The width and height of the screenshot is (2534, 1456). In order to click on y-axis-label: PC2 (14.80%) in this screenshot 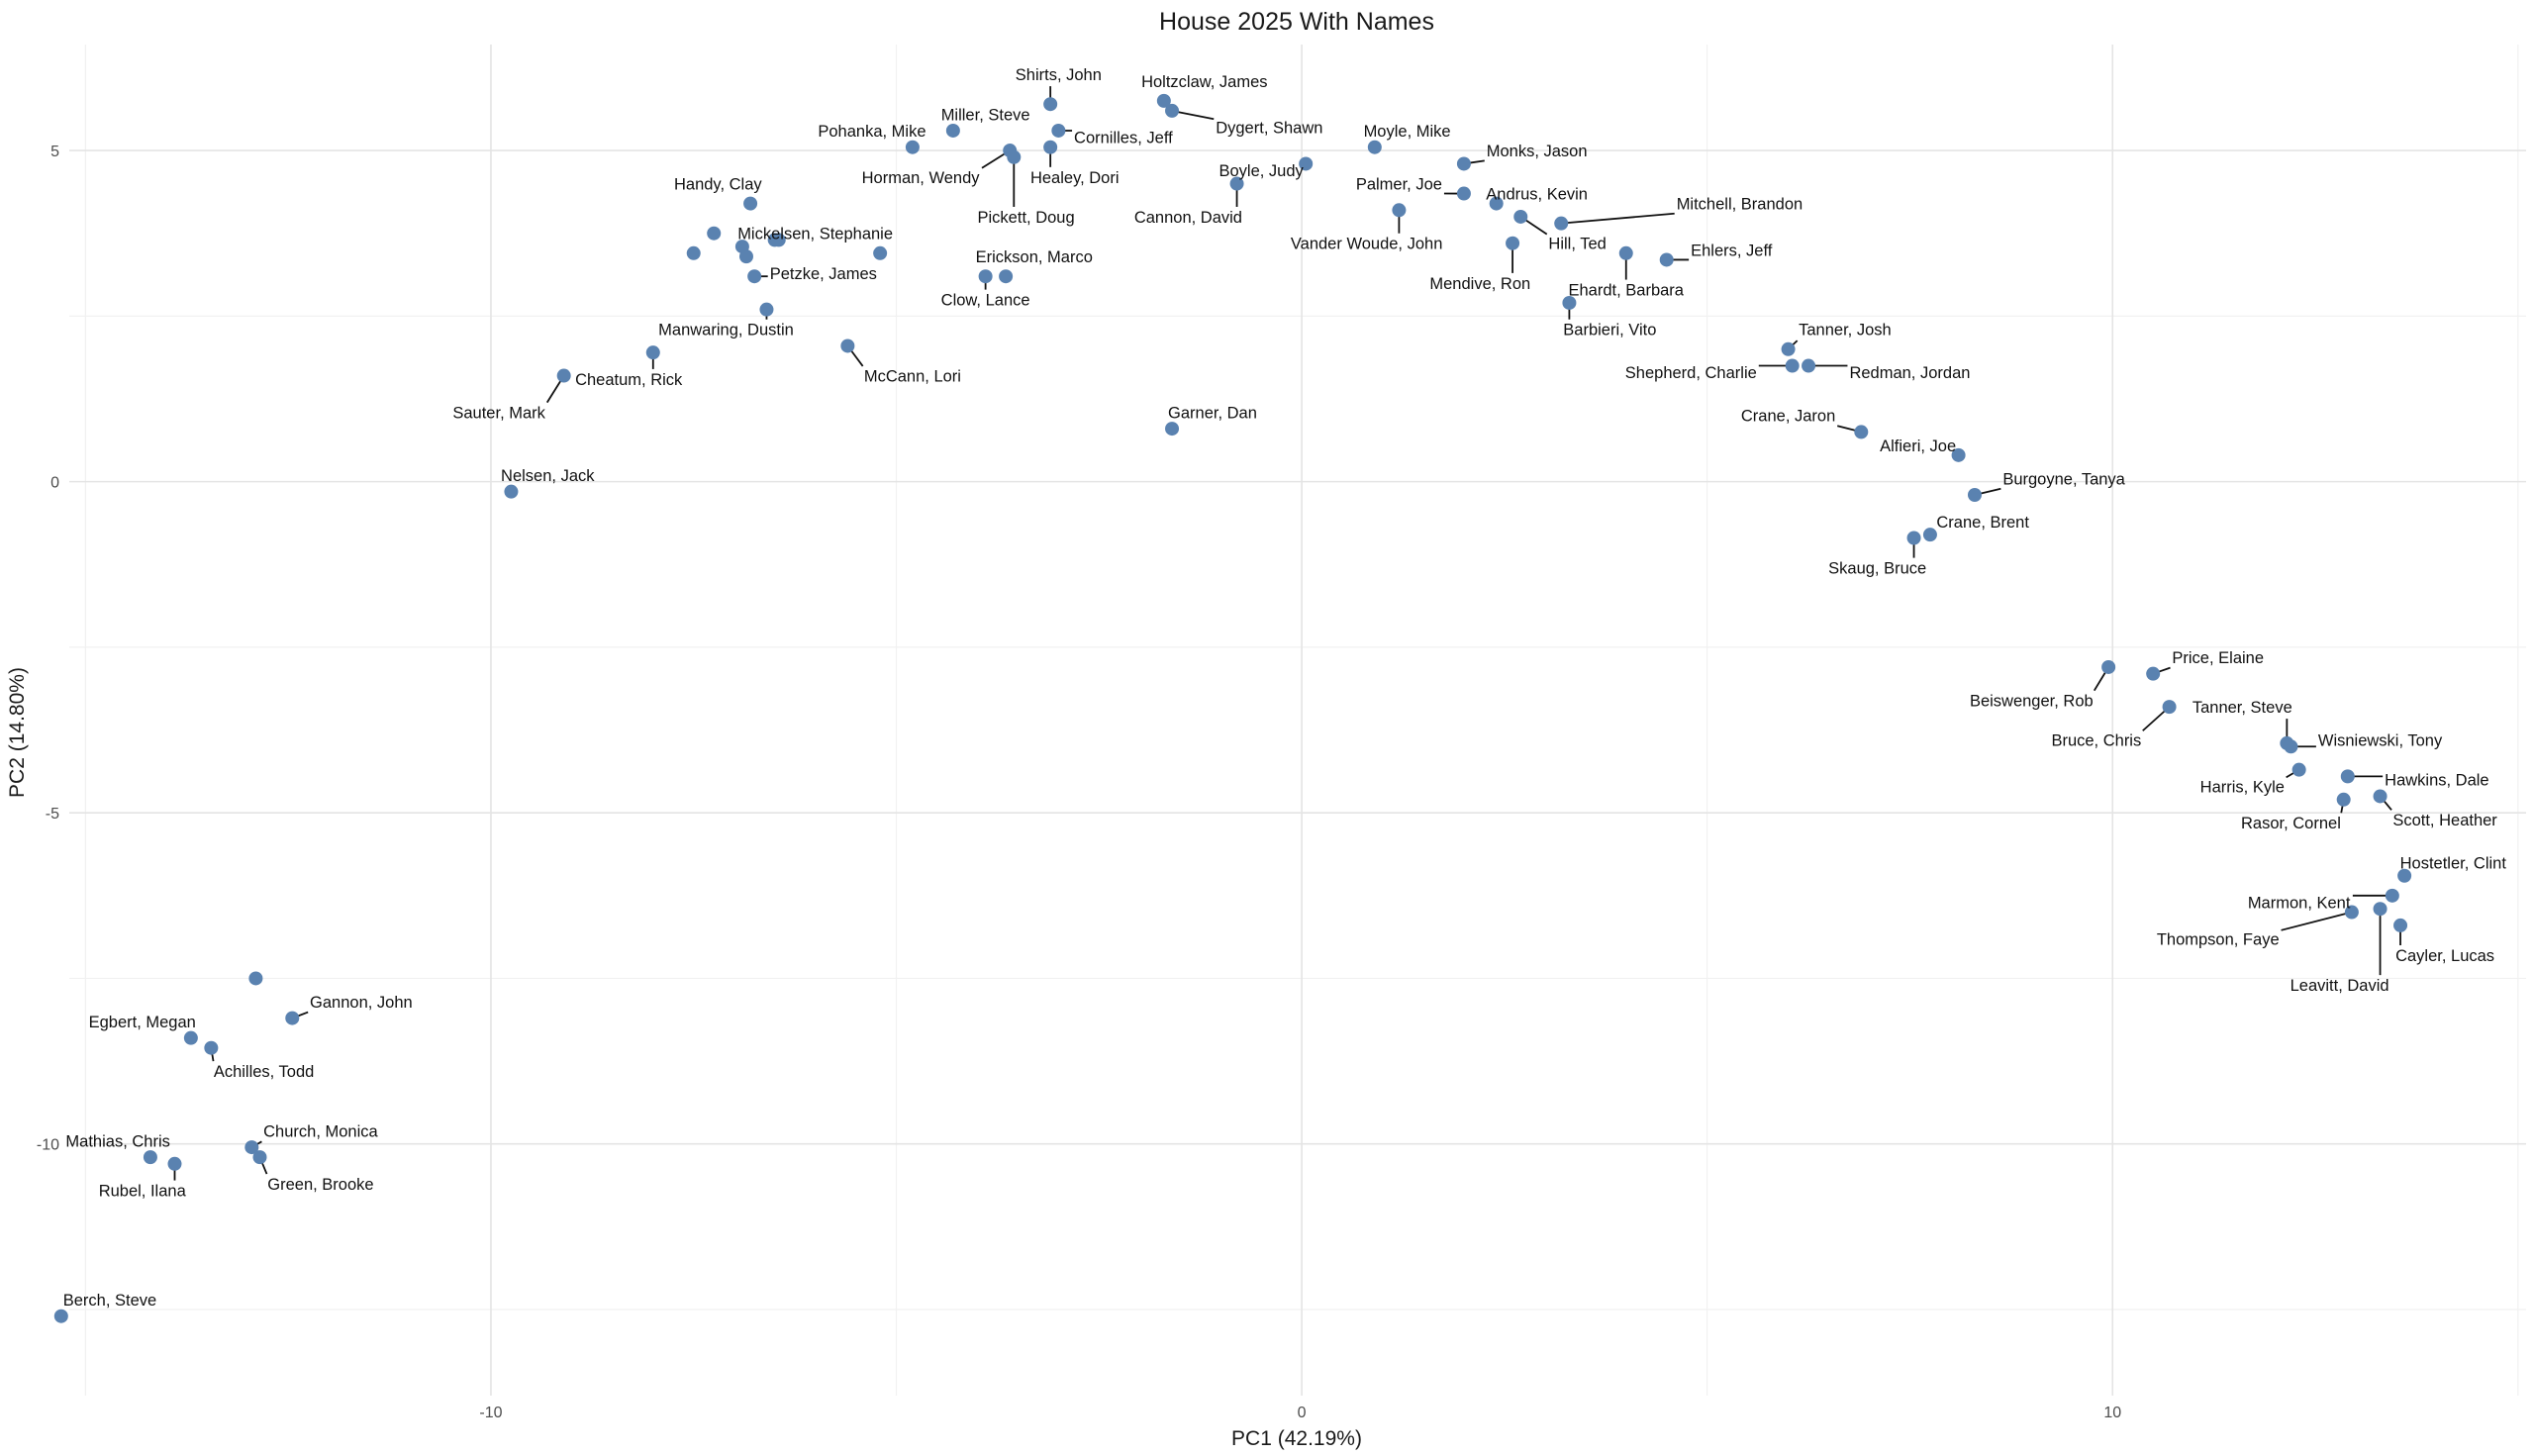, I will do `click(17, 732)`.